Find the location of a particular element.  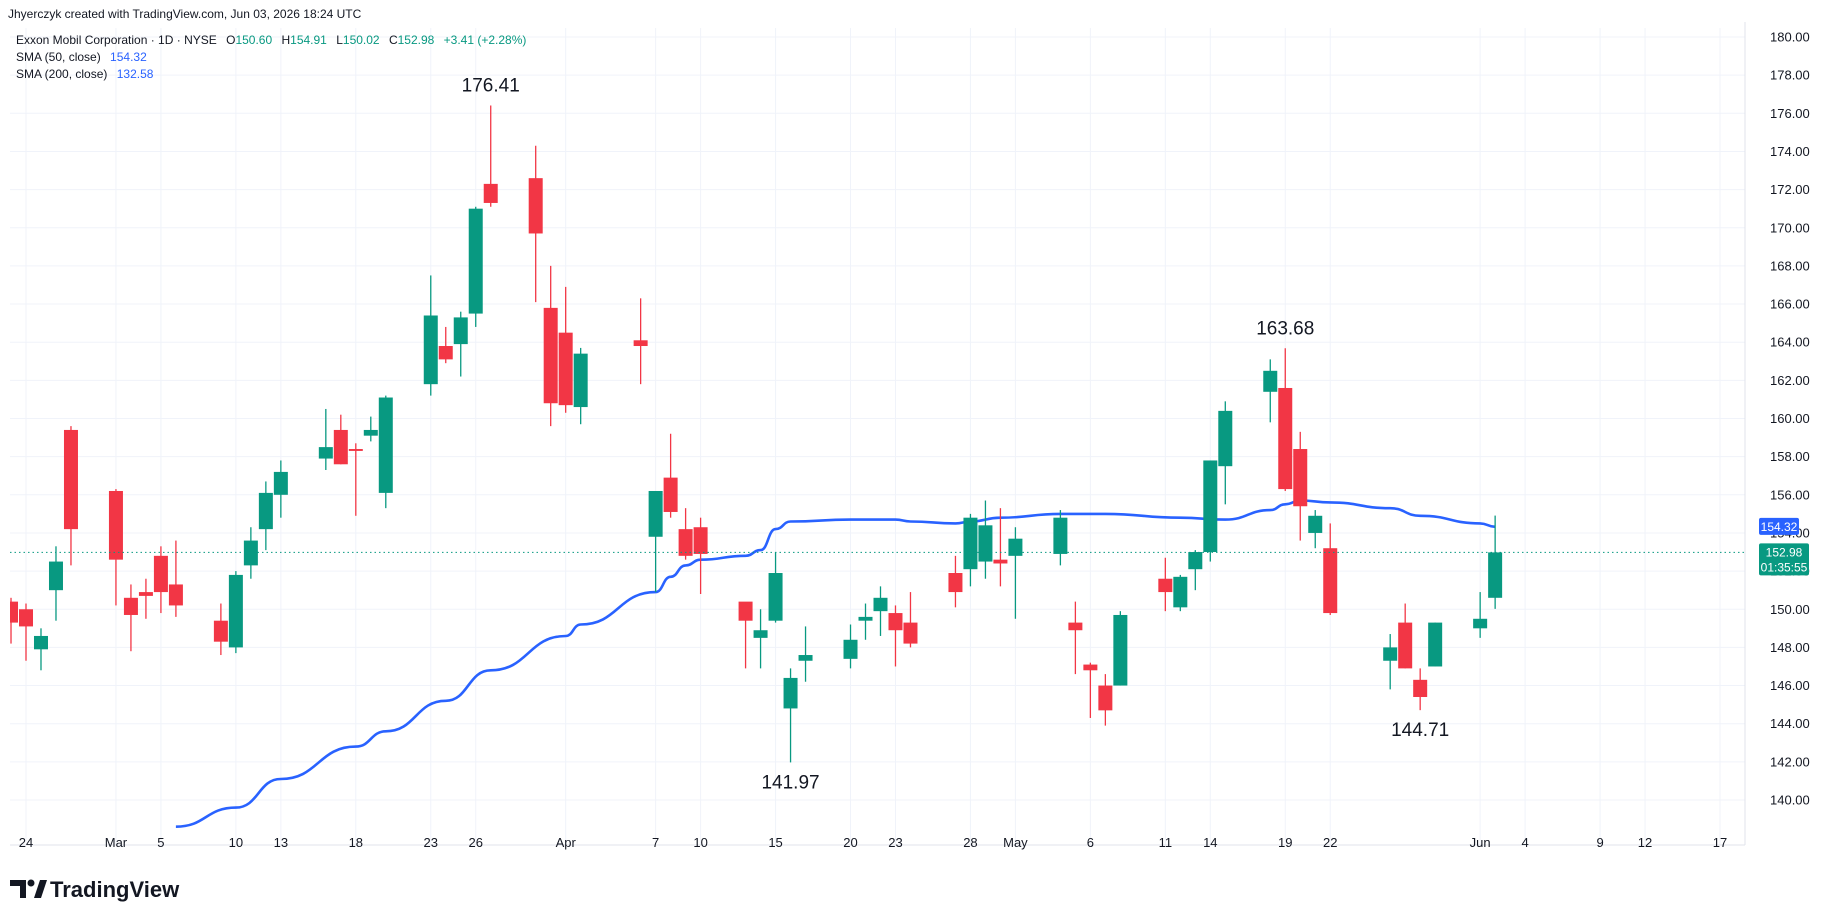

legend-sma200-line: SMA (200, close) 132.58 is located at coordinates (85, 74).